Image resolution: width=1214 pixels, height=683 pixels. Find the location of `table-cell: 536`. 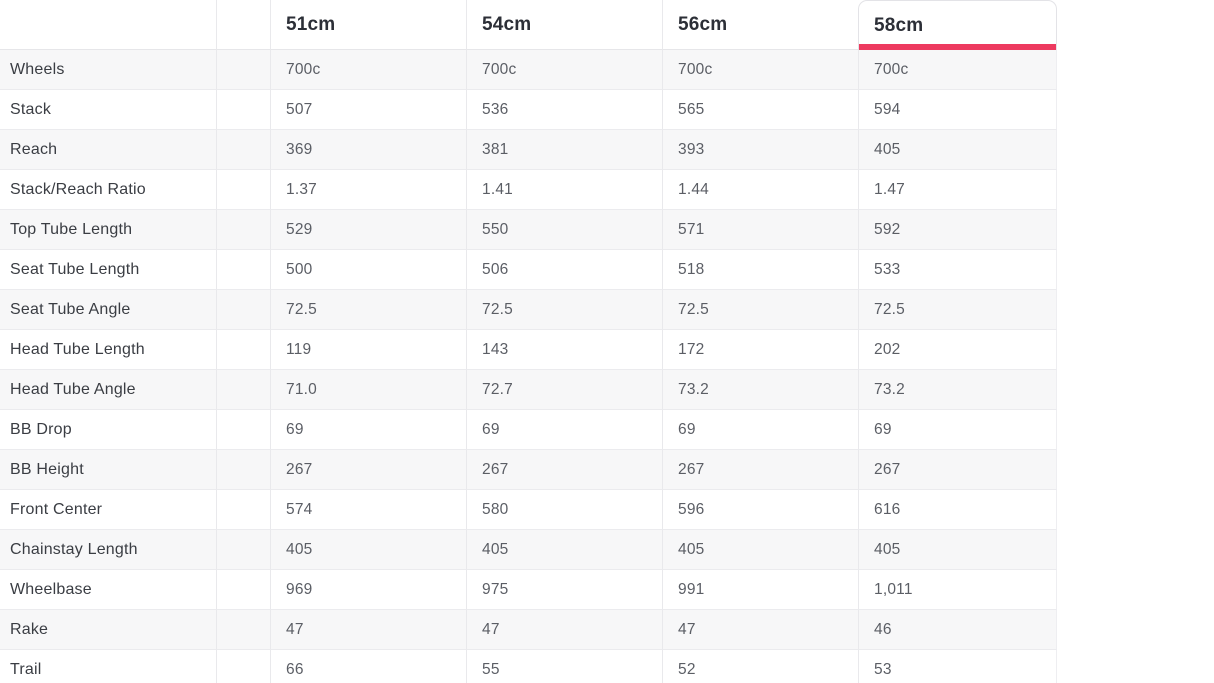

table-cell: 536 is located at coordinates (564, 110).